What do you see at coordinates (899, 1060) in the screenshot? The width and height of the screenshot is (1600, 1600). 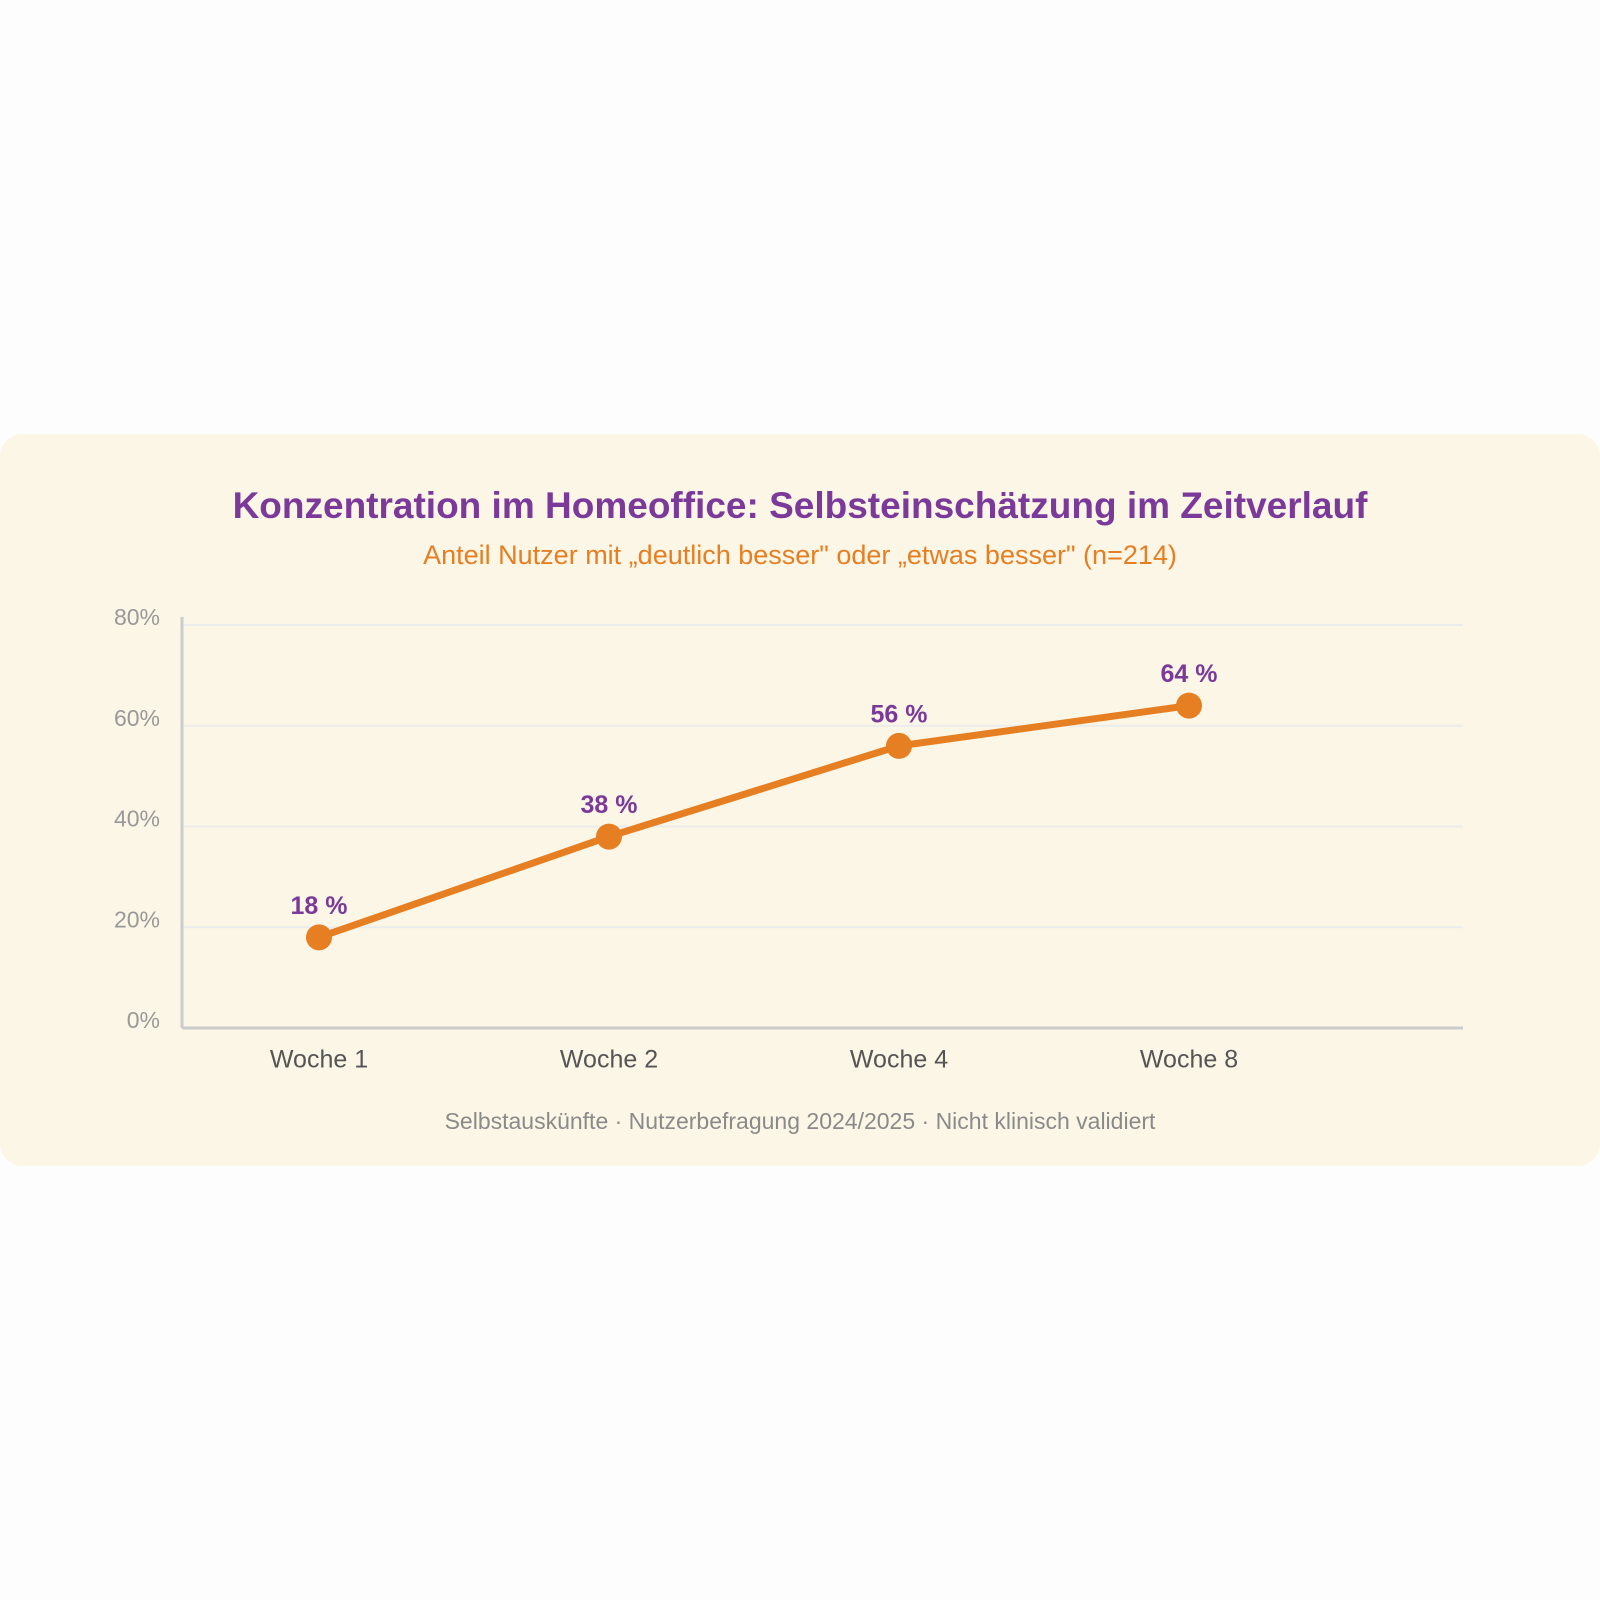 I see `x-tick-label: Woche 4` at bounding box center [899, 1060].